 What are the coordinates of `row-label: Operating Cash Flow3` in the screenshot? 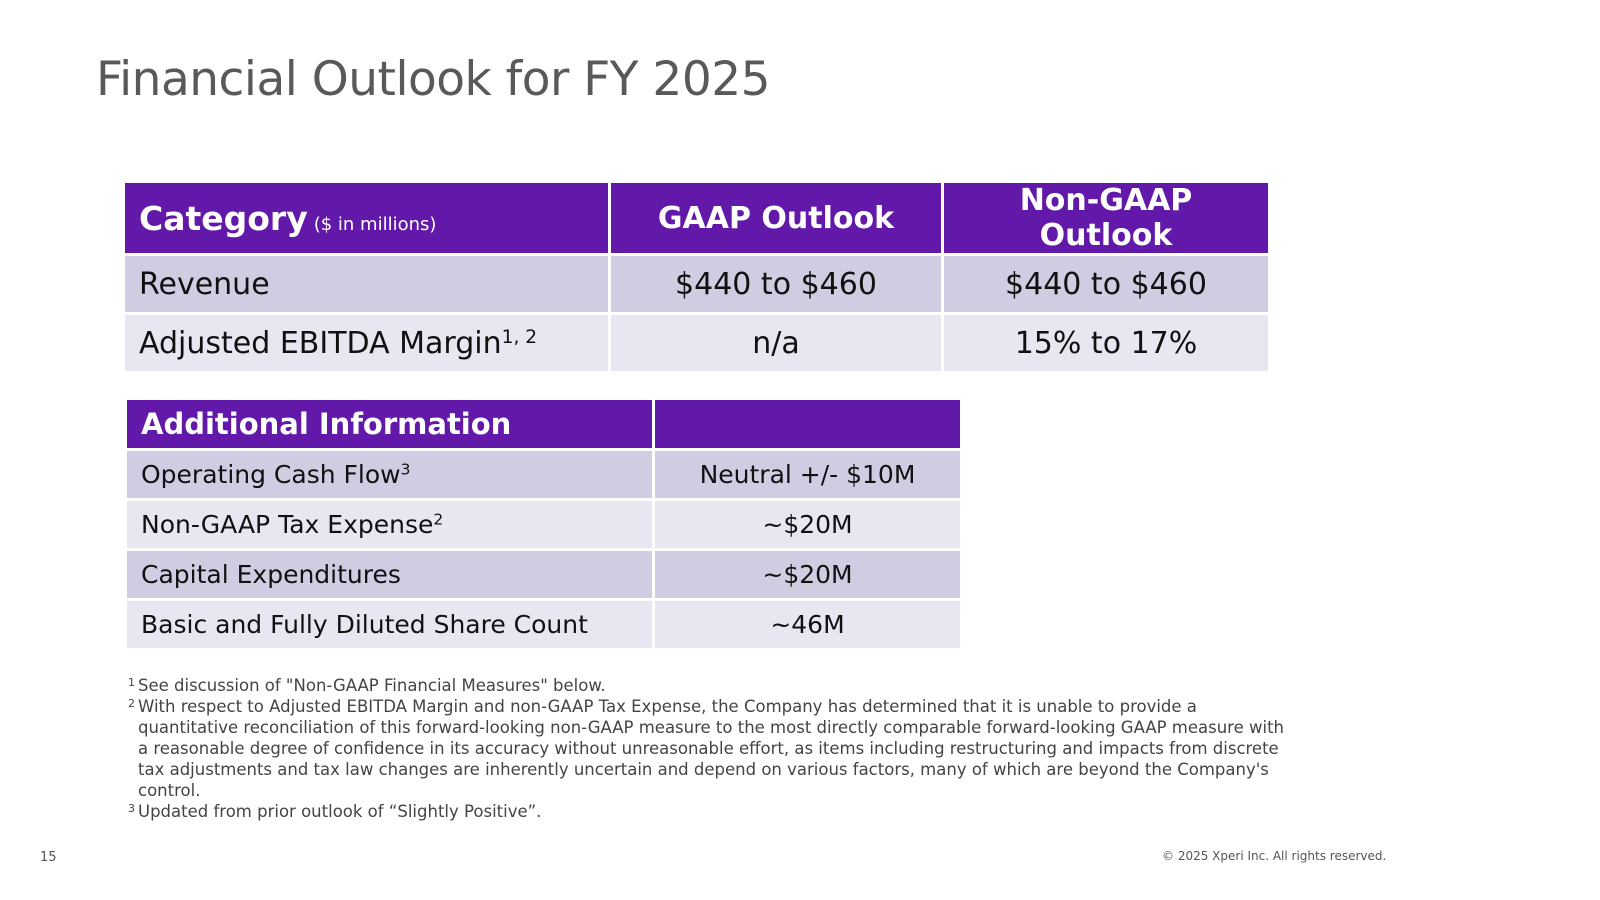 It's located at (389, 474).